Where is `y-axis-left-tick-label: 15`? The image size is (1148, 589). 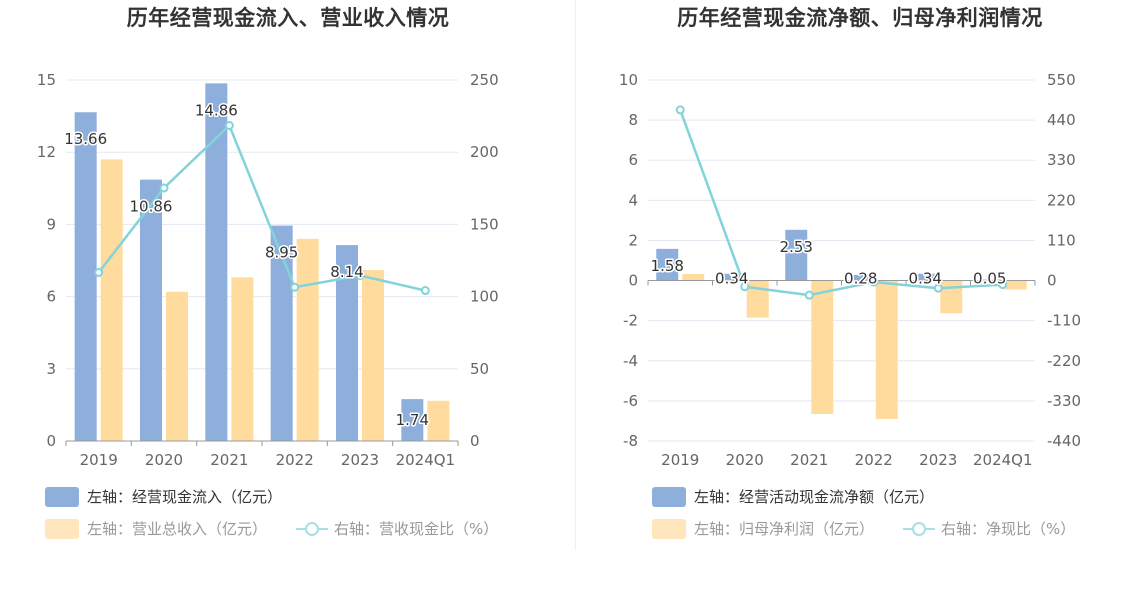
y-axis-left-tick-label: 15 is located at coordinates (46, 80).